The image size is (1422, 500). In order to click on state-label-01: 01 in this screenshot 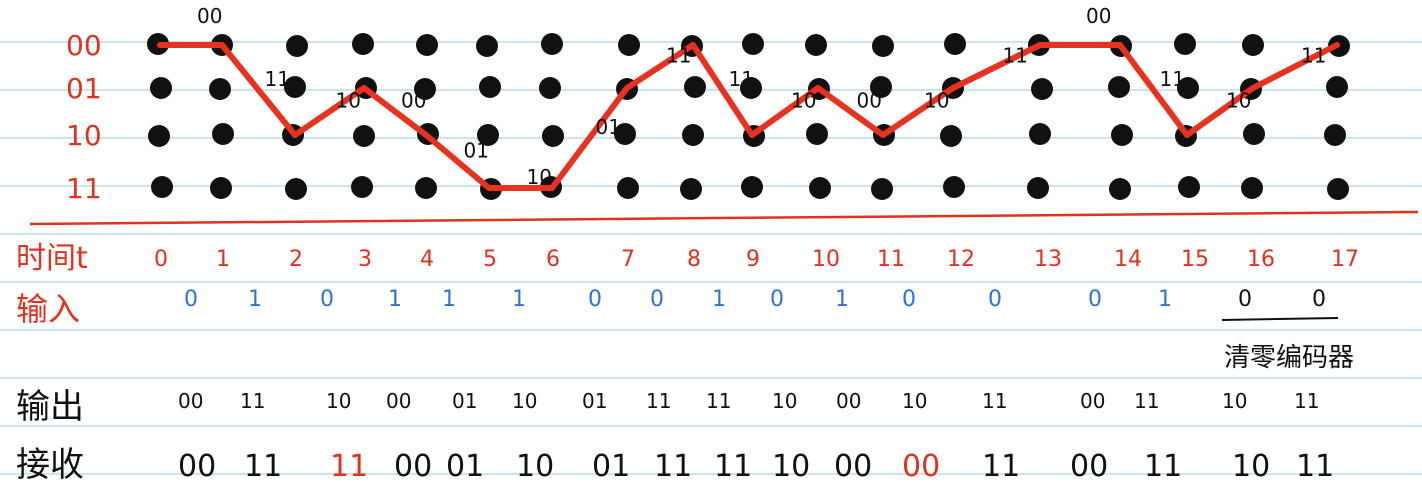, I will do `click(84, 88)`.